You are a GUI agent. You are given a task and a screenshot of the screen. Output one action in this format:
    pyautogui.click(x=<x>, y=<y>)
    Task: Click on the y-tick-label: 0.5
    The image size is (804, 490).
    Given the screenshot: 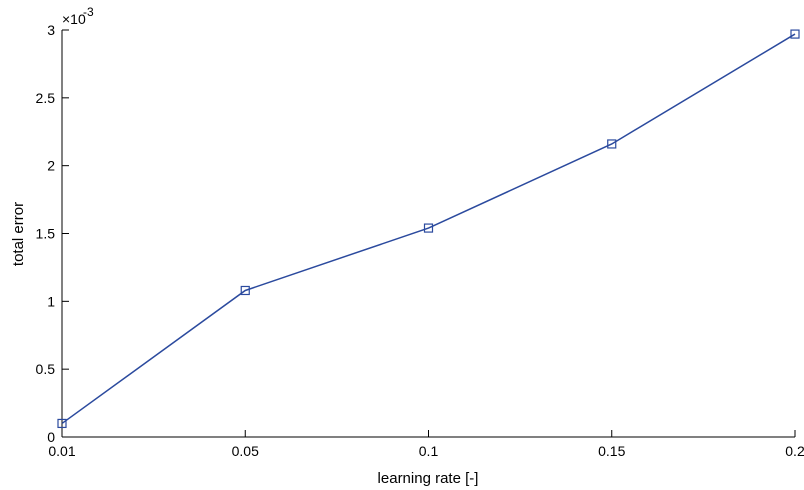 What is the action you would take?
    pyautogui.click(x=46, y=369)
    